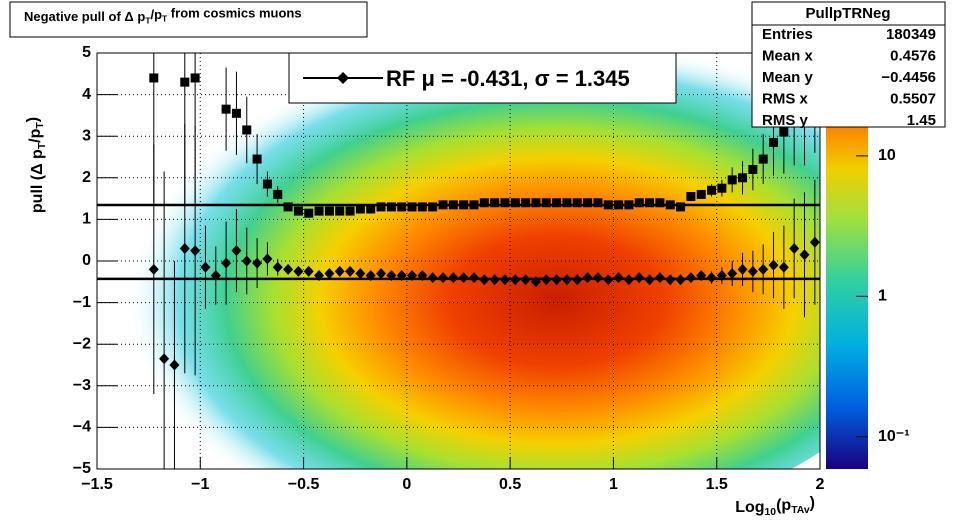 Image resolution: width=965 pixels, height=527 pixels. Describe the element at coordinates (882, 296) in the screenshot. I see `z-tick-label: 1` at that location.